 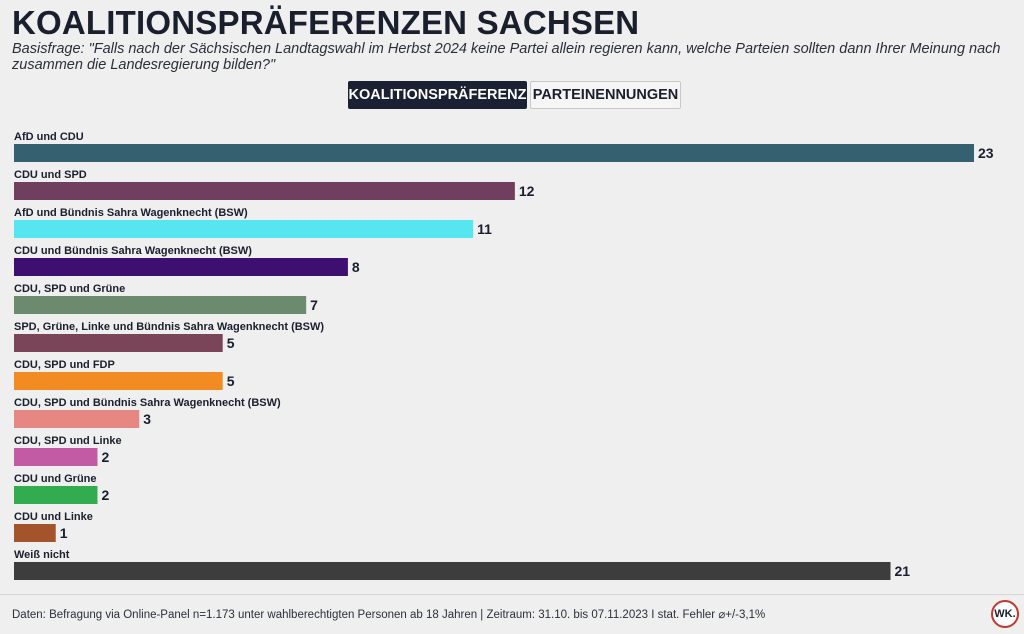 What do you see at coordinates (147, 419) in the screenshot?
I see `value-label: 3` at bounding box center [147, 419].